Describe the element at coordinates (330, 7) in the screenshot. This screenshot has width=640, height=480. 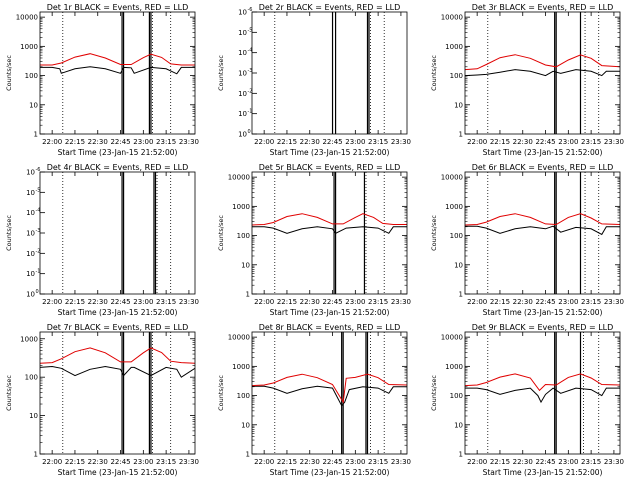
I see `chart-title: Det 2r BLACK = Events, RED = LLD` at that location.